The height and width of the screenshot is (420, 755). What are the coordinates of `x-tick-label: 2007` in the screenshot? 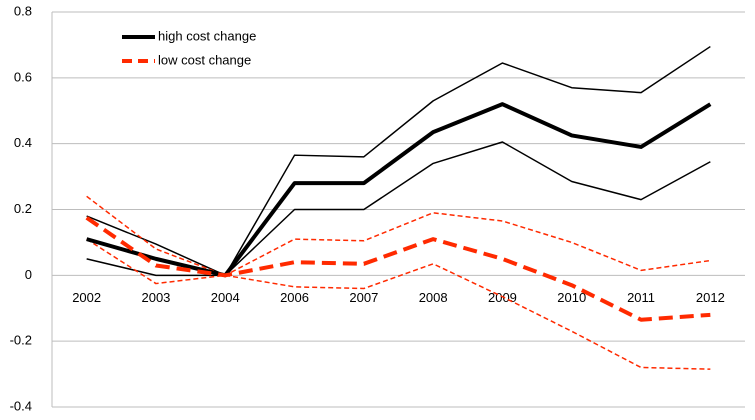 It's located at (363, 297).